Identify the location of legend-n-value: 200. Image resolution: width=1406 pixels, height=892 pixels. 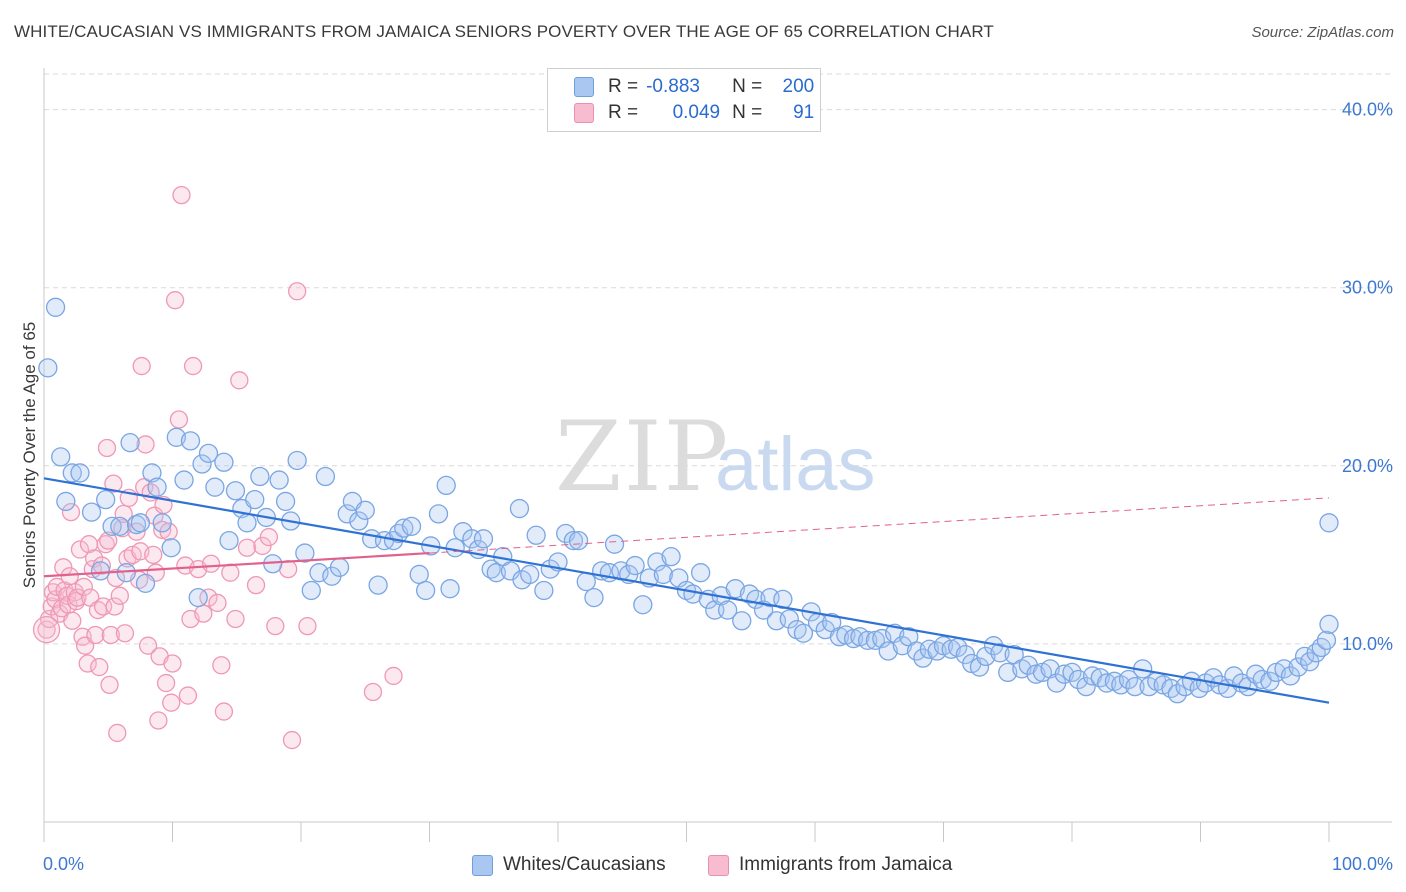
(798, 86).